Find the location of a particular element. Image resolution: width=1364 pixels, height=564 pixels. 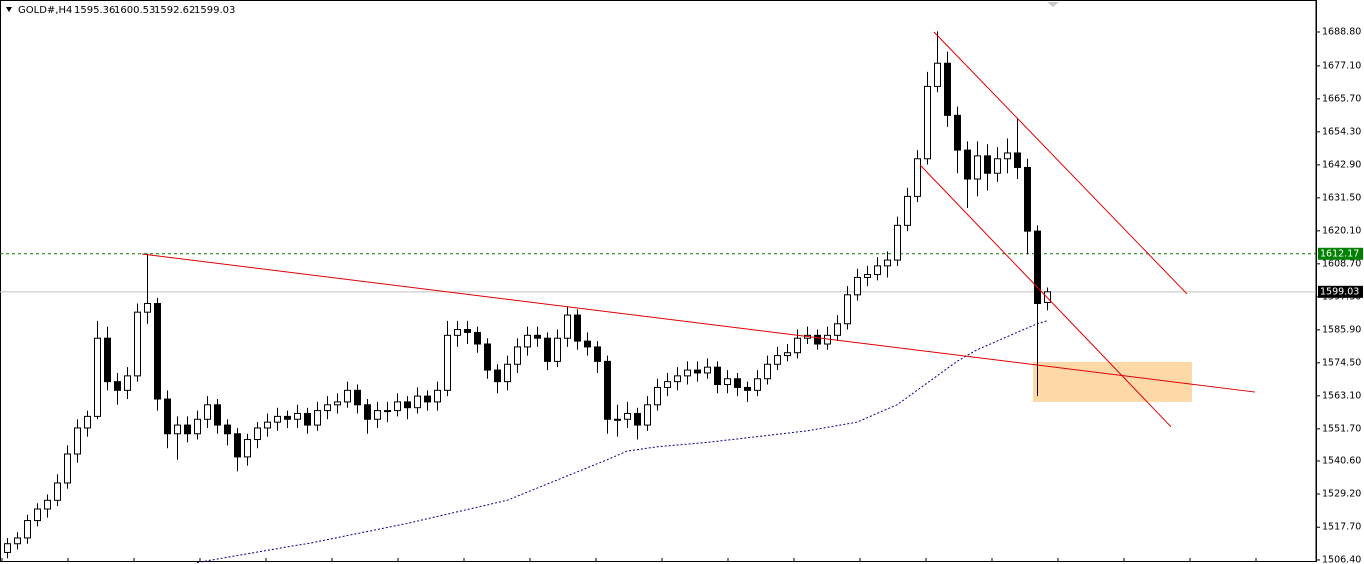

y-tick-label: 1608.70 is located at coordinates (1341, 263).